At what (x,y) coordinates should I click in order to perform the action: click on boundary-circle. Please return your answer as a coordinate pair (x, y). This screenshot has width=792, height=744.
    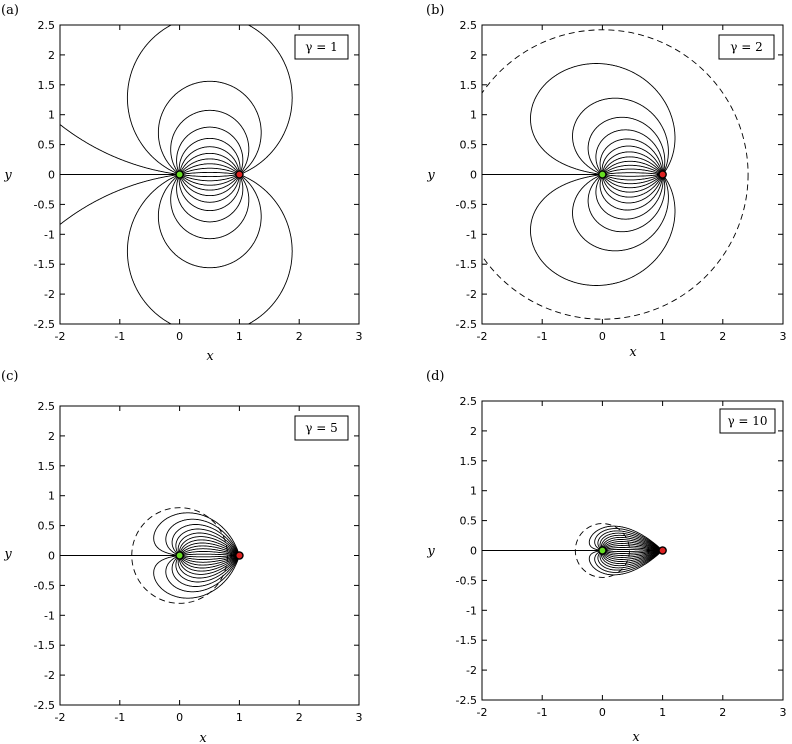
    Looking at the image, I should click on (179, 555).